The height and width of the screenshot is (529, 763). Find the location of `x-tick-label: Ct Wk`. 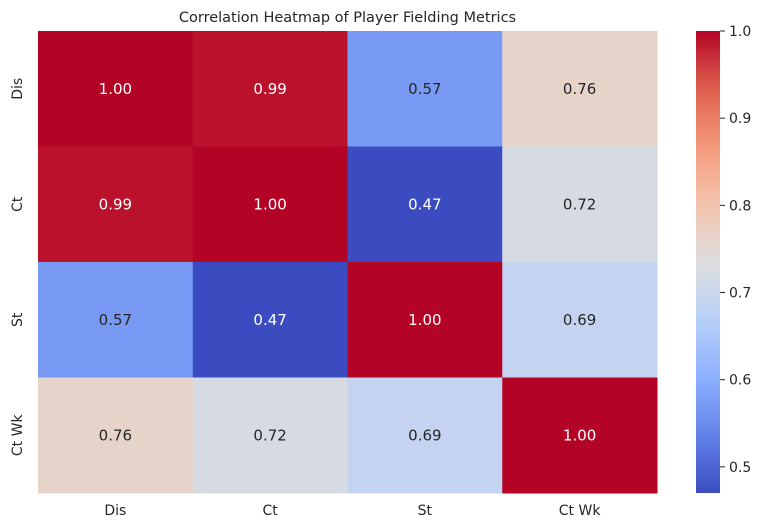

x-tick-label: Ct Wk is located at coordinates (580, 511).